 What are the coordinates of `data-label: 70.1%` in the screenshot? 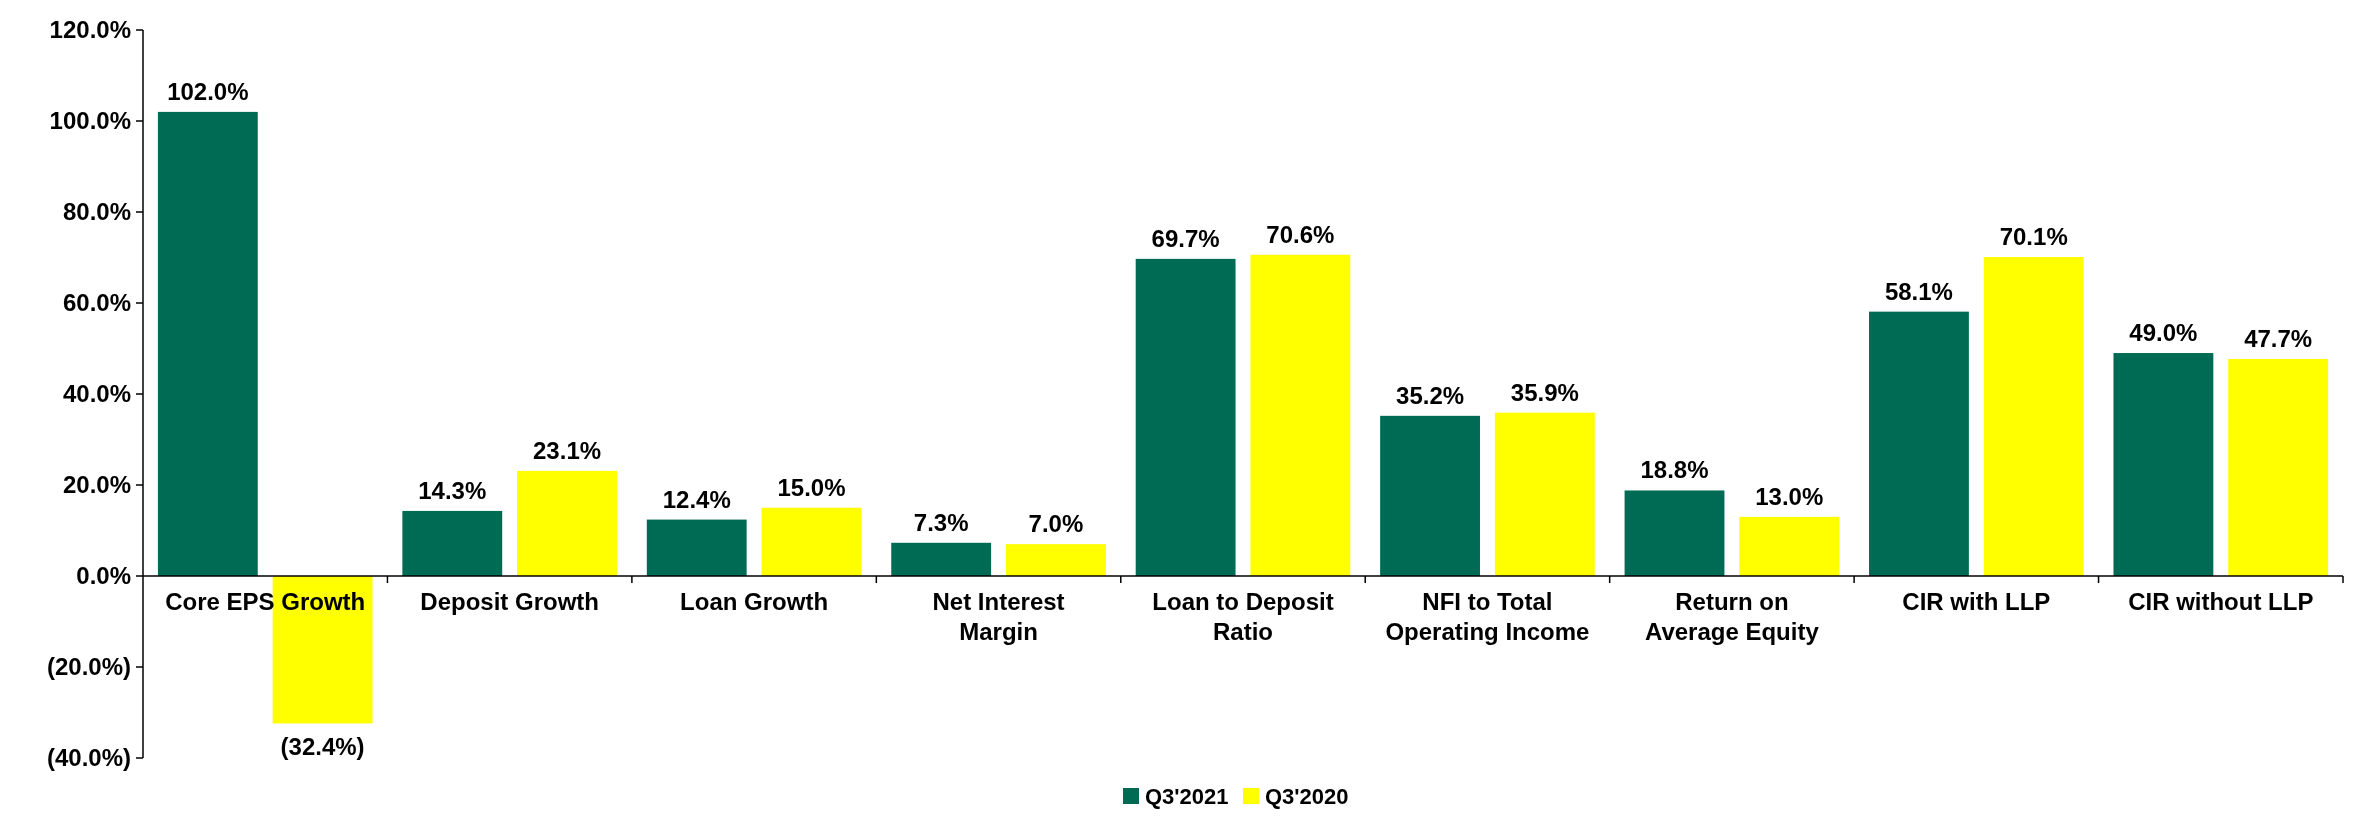 It's located at (2033, 237).